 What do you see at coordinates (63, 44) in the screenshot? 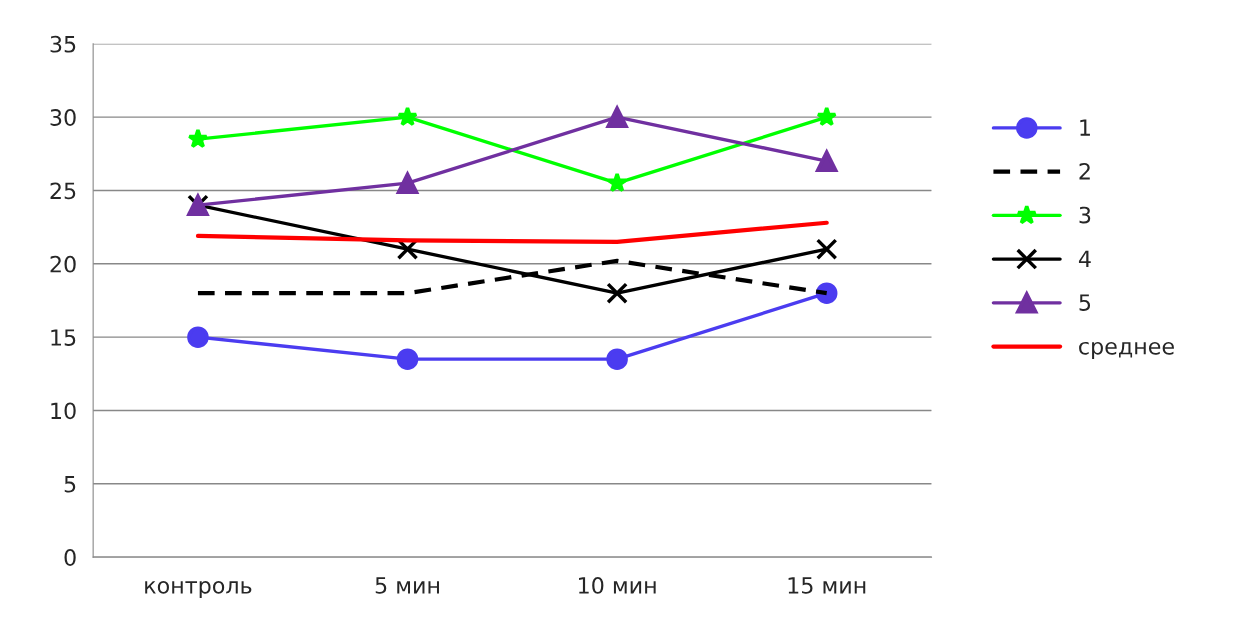
I see `y-tick-label: 35` at bounding box center [63, 44].